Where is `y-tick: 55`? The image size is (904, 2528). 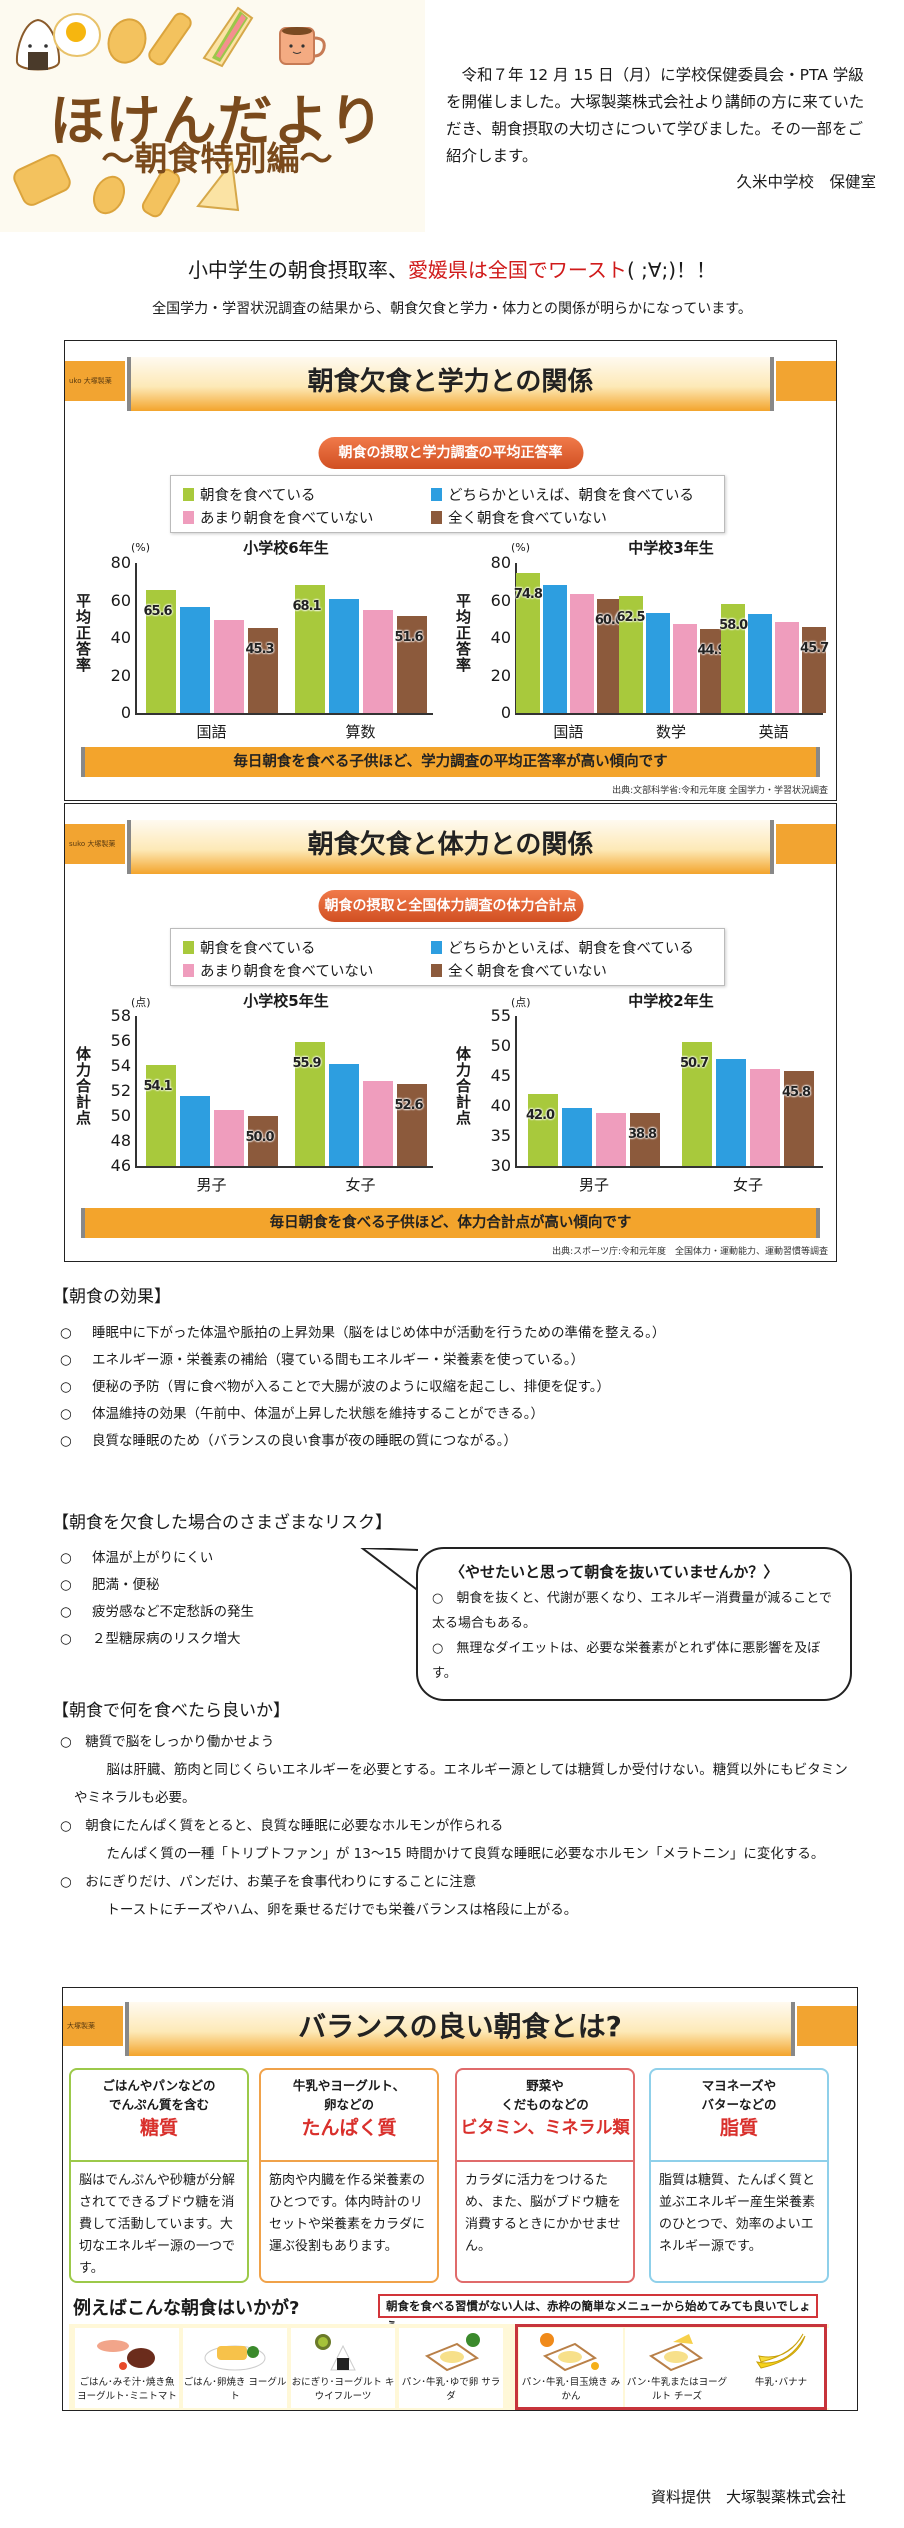 y-tick: 55 is located at coordinates (500, 1015).